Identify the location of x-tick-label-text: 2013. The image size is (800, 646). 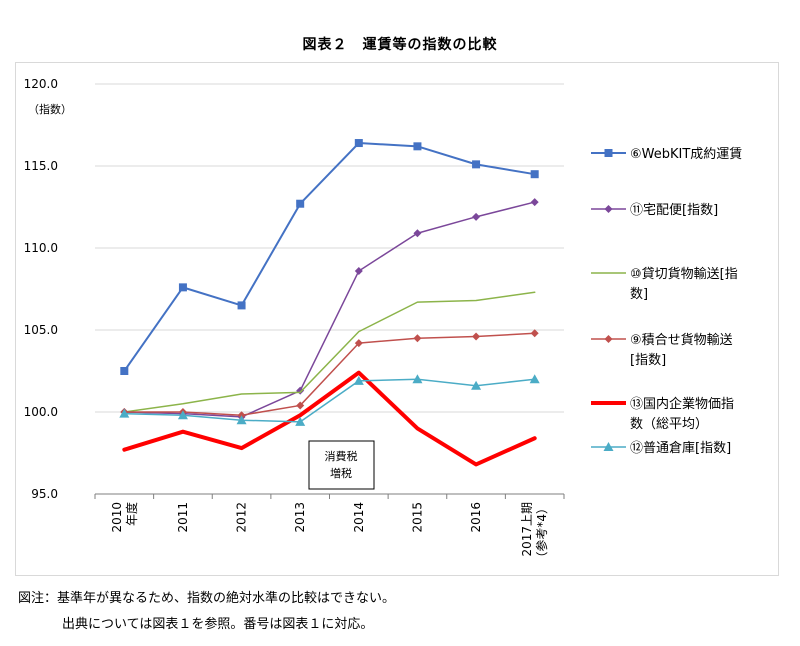
(300, 517).